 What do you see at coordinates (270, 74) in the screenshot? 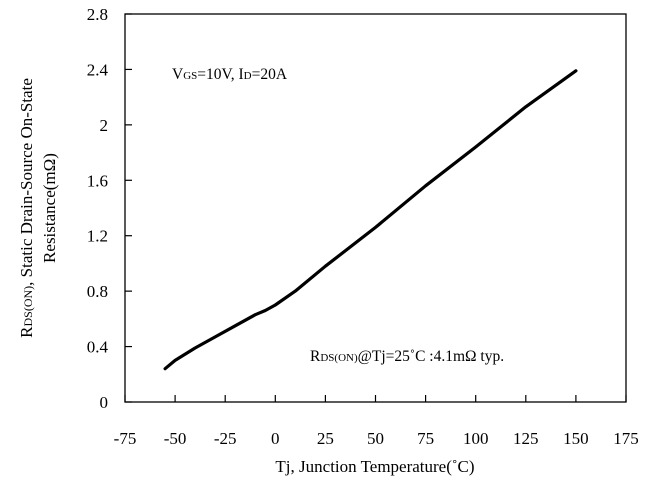
I see `conditions-i-rest: =20A` at bounding box center [270, 74].